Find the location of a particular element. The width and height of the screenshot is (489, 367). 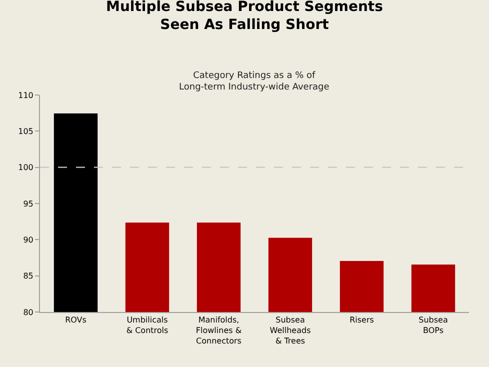

y-tick-label: 80 is located at coordinates (28, 312).